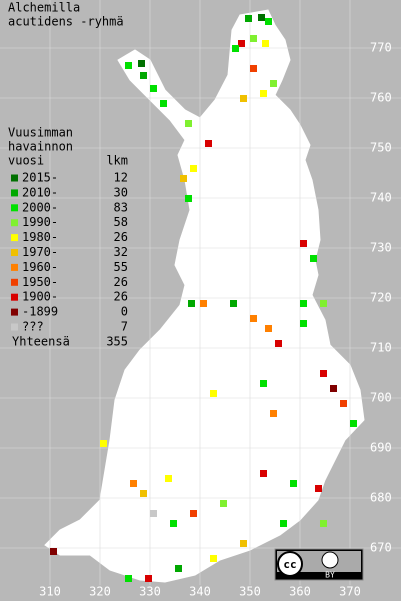 The image size is (401, 601). Describe the element at coordinates (121, 252) in the screenshot. I see `legend-count: 32` at that location.